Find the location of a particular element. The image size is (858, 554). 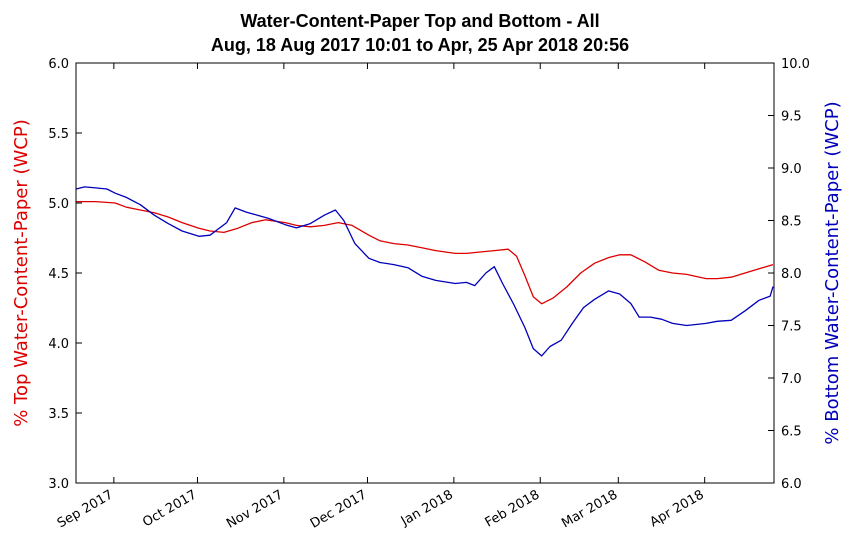

right-tick-label: 7.5 is located at coordinates (791, 327).